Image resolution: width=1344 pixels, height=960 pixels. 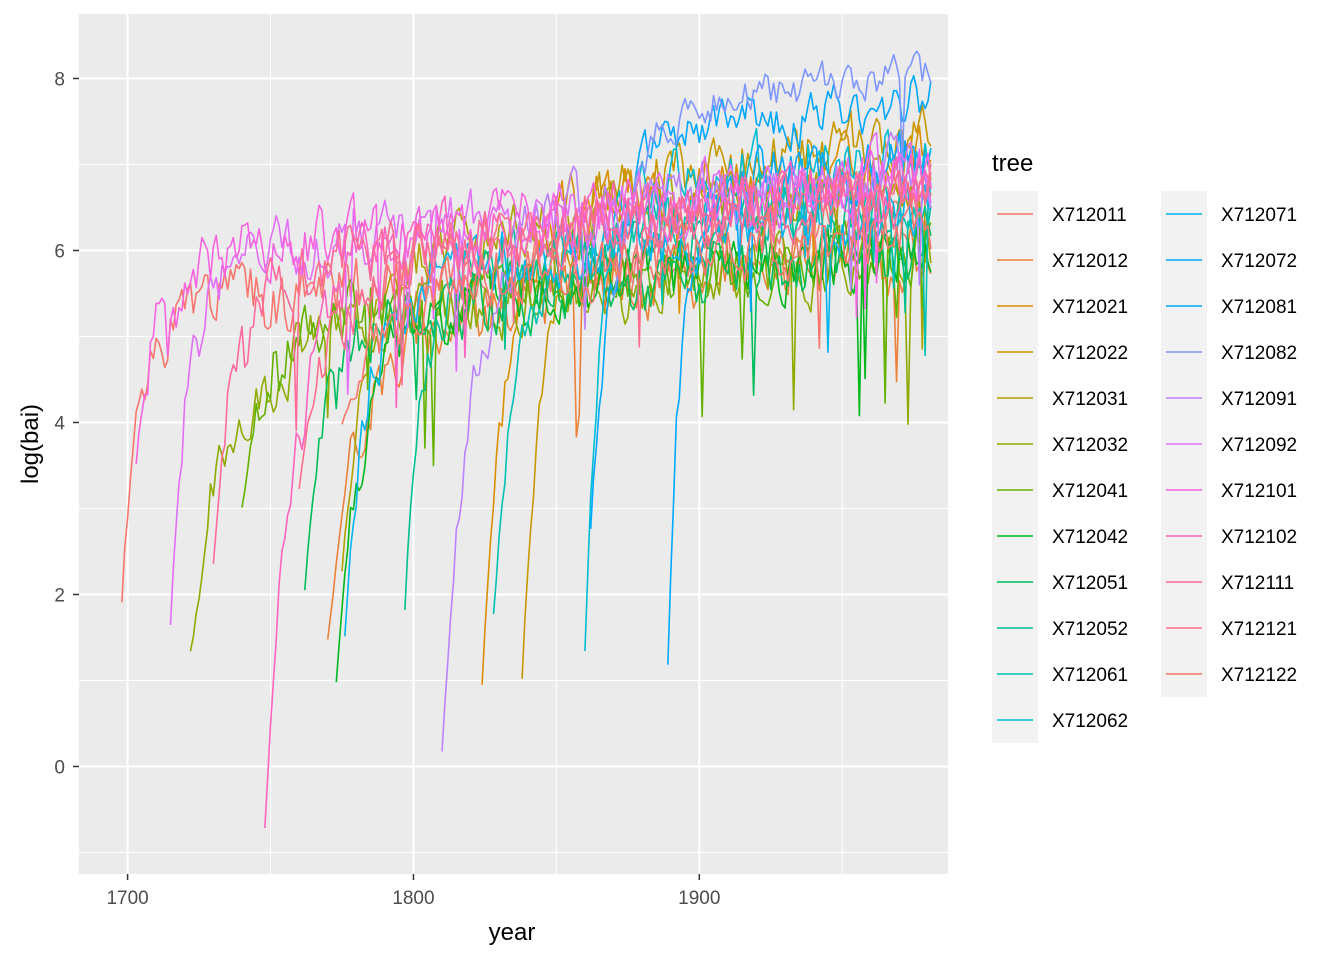 What do you see at coordinates (1259, 445) in the screenshot?
I see `legend-label-X712092: X712092` at bounding box center [1259, 445].